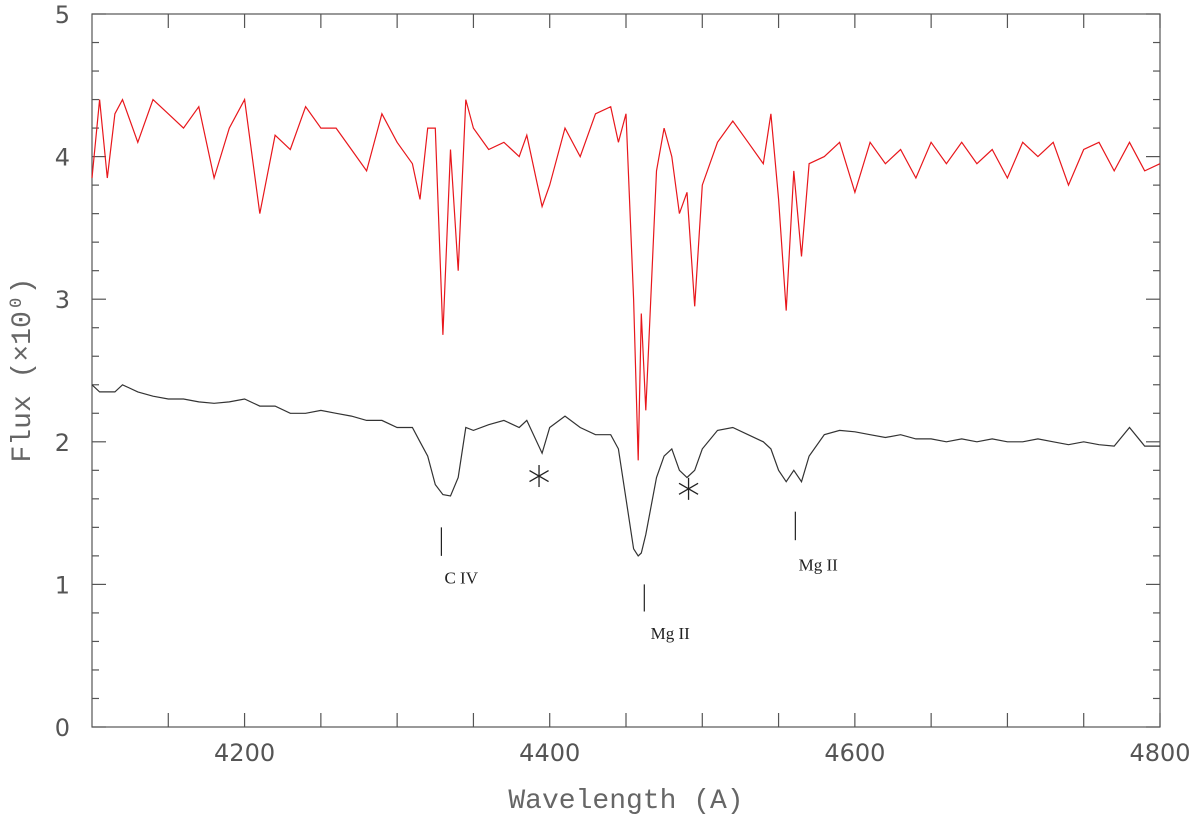  What do you see at coordinates (23, 370) in the screenshot?
I see `y-axis-label: Flux (×10⁰)` at bounding box center [23, 370].